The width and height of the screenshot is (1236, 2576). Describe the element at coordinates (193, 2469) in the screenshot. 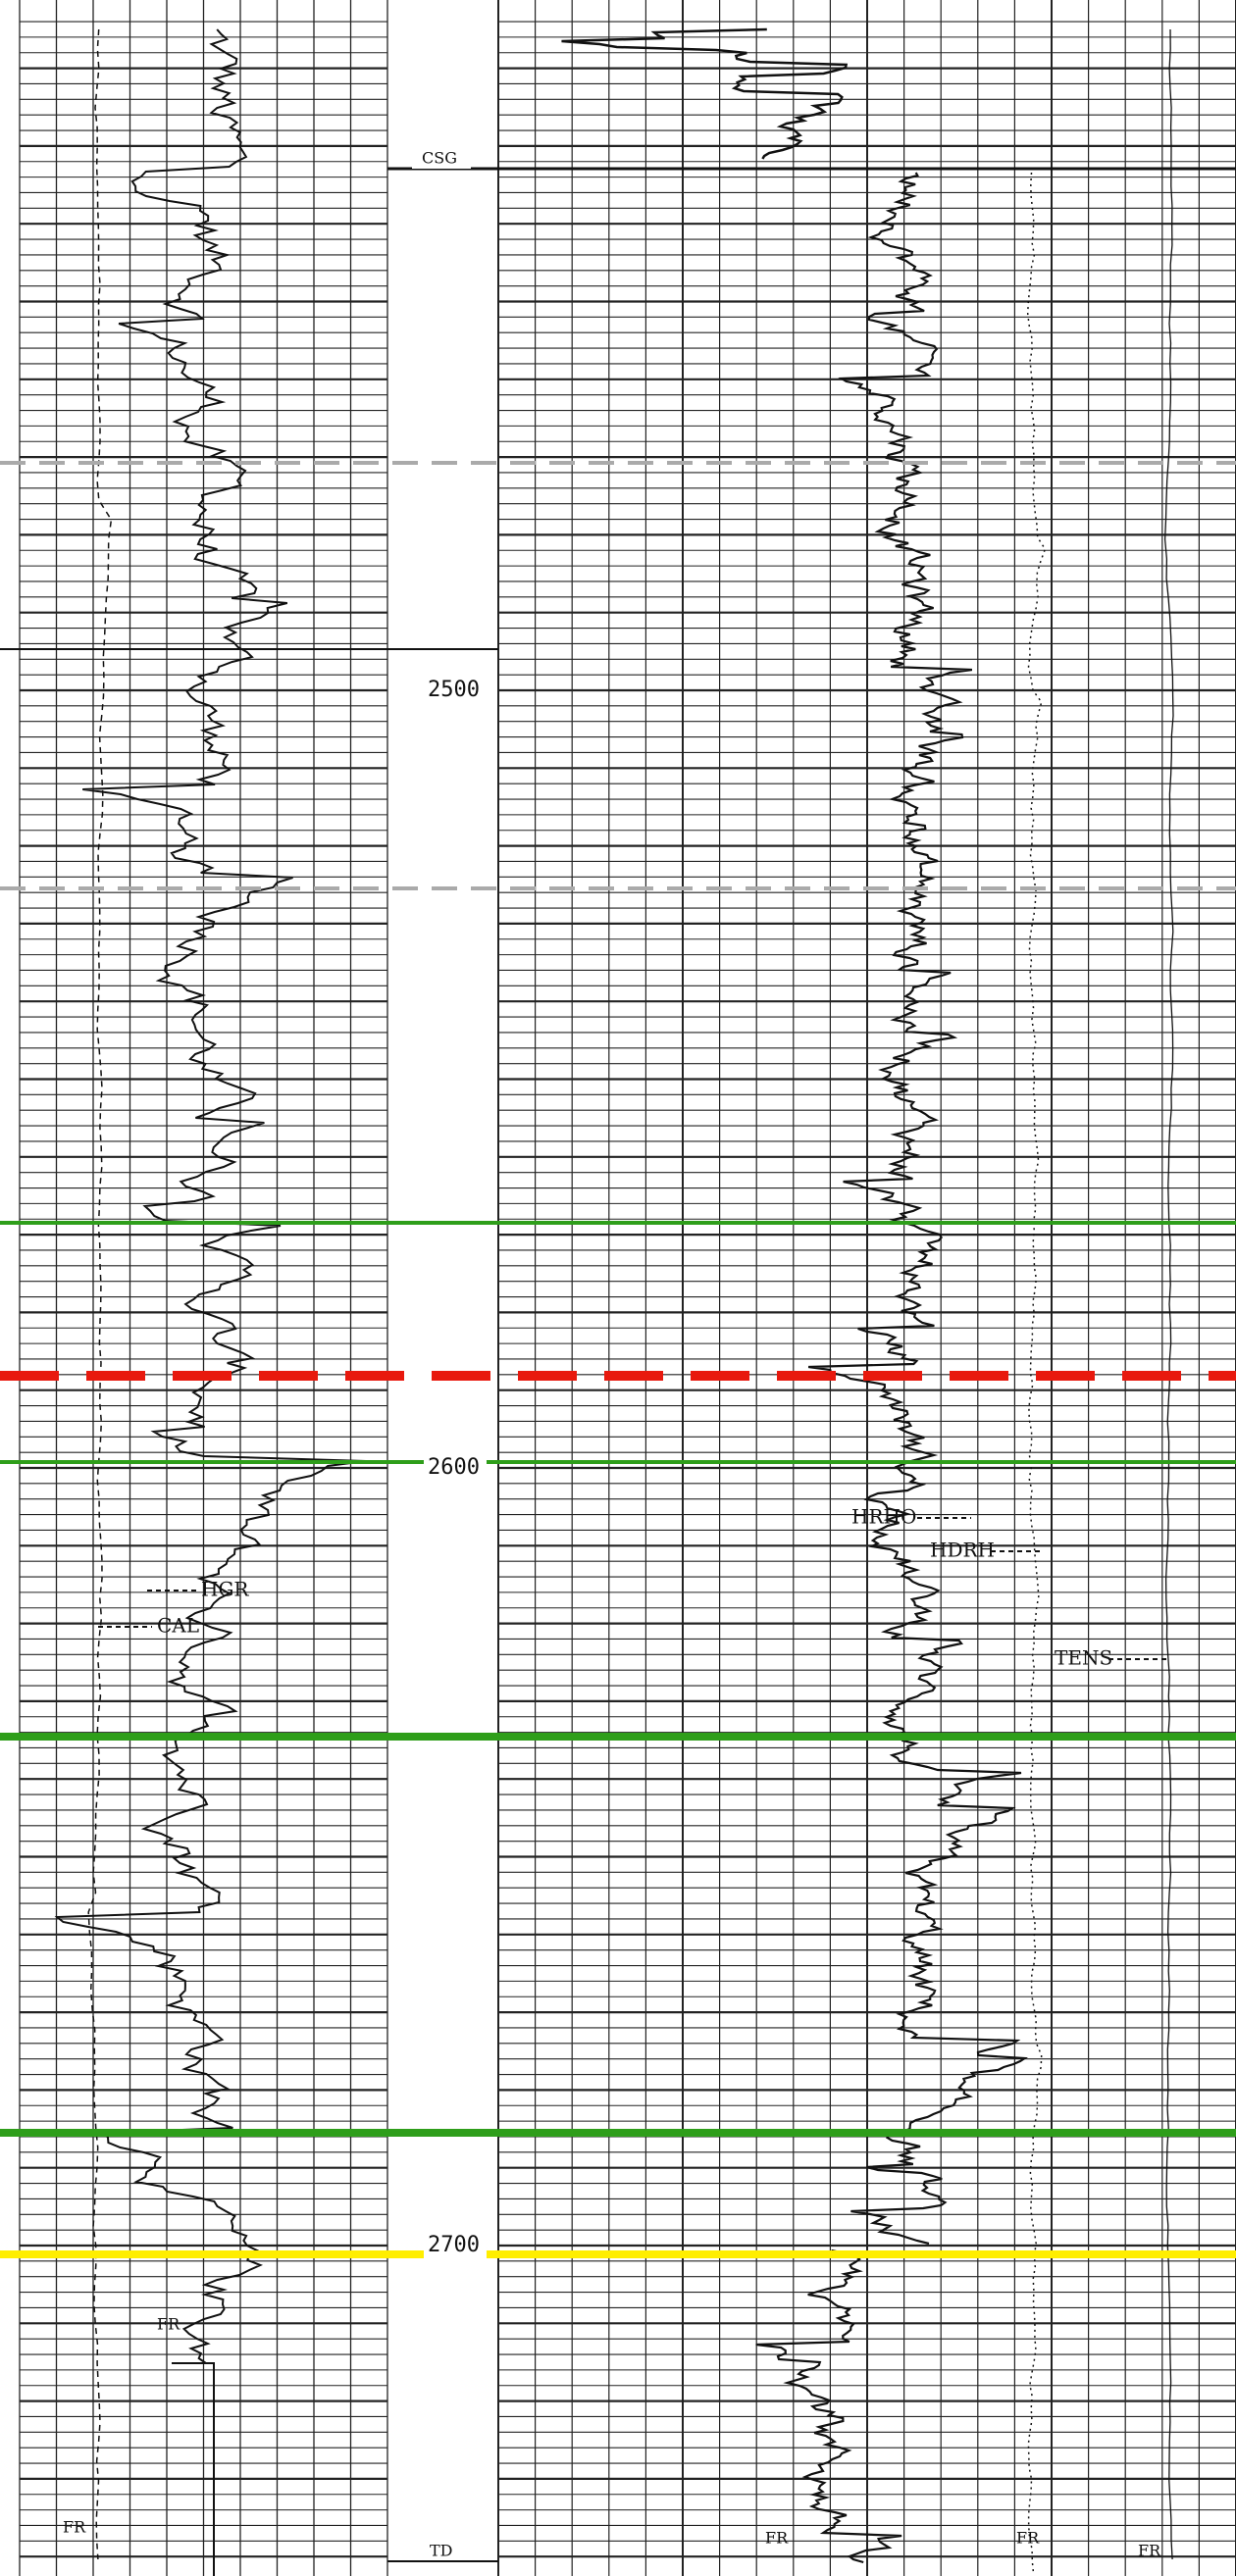

I see `gamma-tail` at that location.